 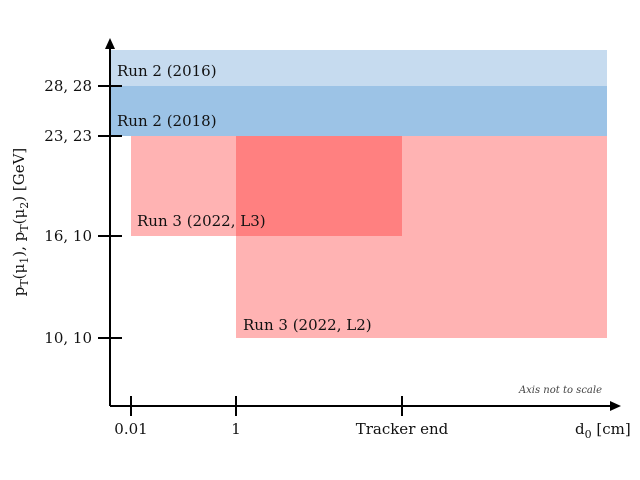 What do you see at coordinates (236, 429) in the screenshot?
I see `x-tick-label-2: 1` at bounding box center [236, 429].